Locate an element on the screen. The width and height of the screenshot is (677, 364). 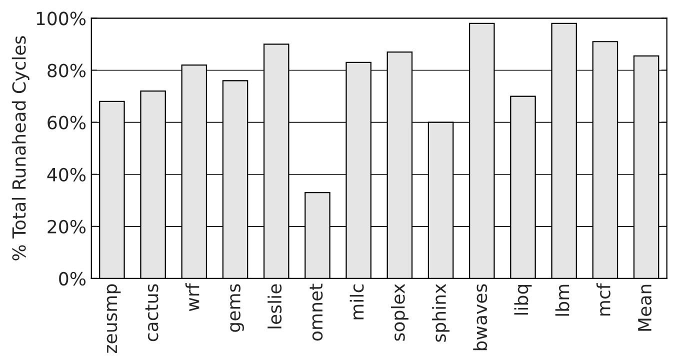
x-tick-label: bwaves is located at coordinates (480, 317).